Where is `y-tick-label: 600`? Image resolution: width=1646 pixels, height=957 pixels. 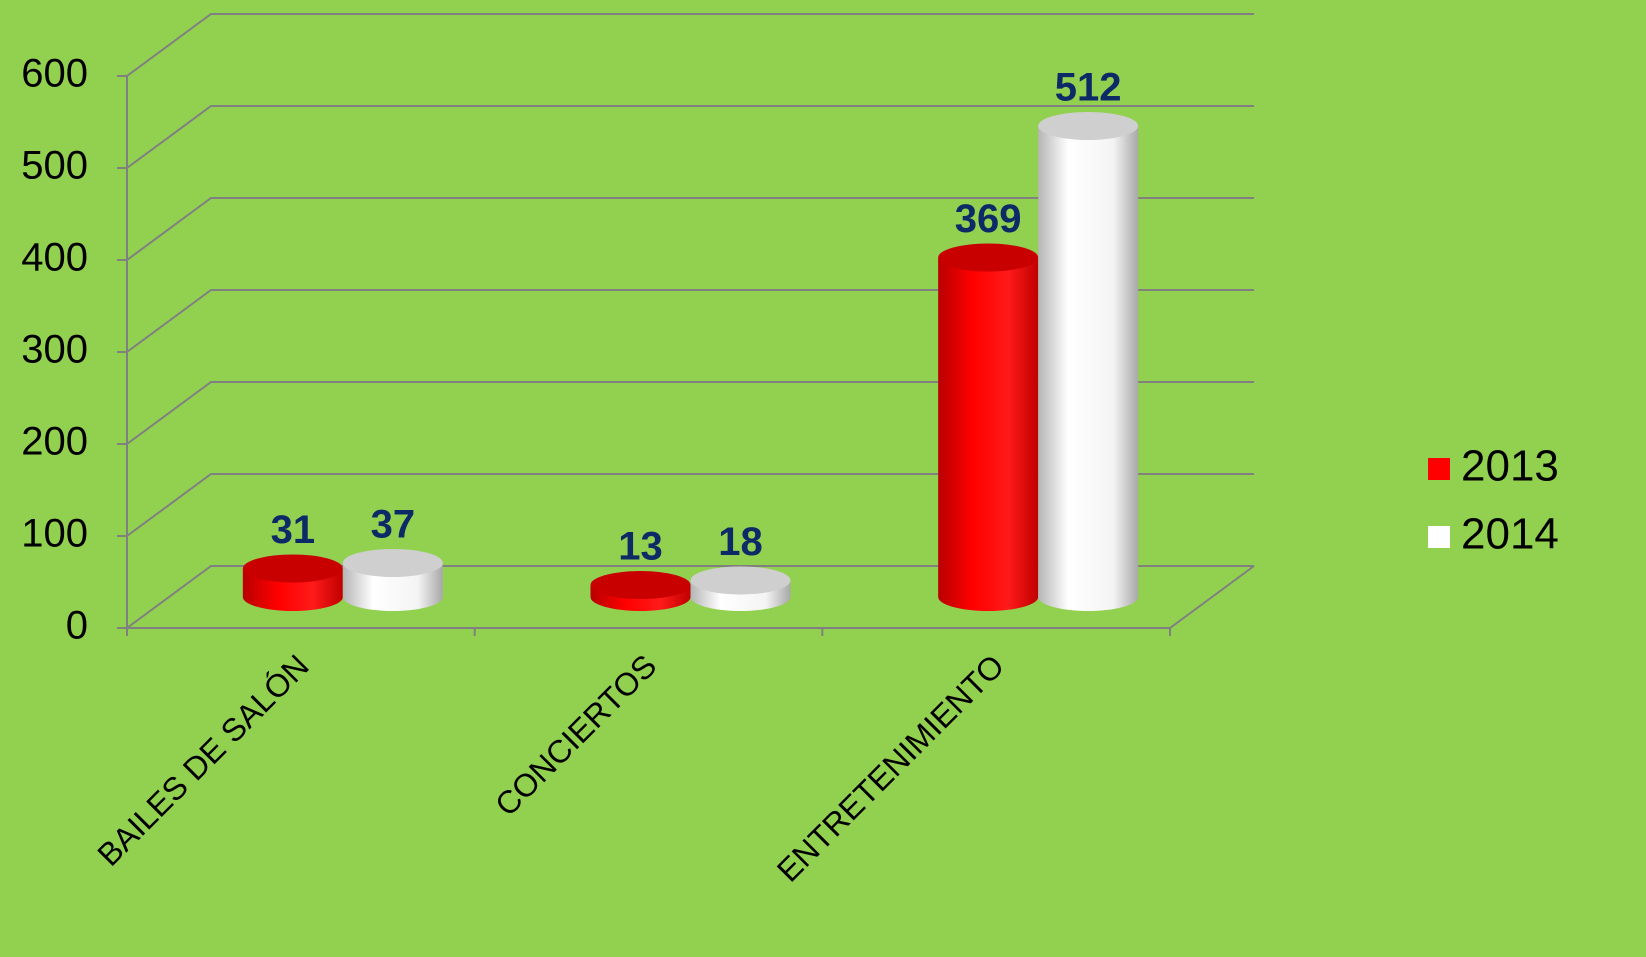 y-tick-label: 600 is located at coordinates (54, 74).